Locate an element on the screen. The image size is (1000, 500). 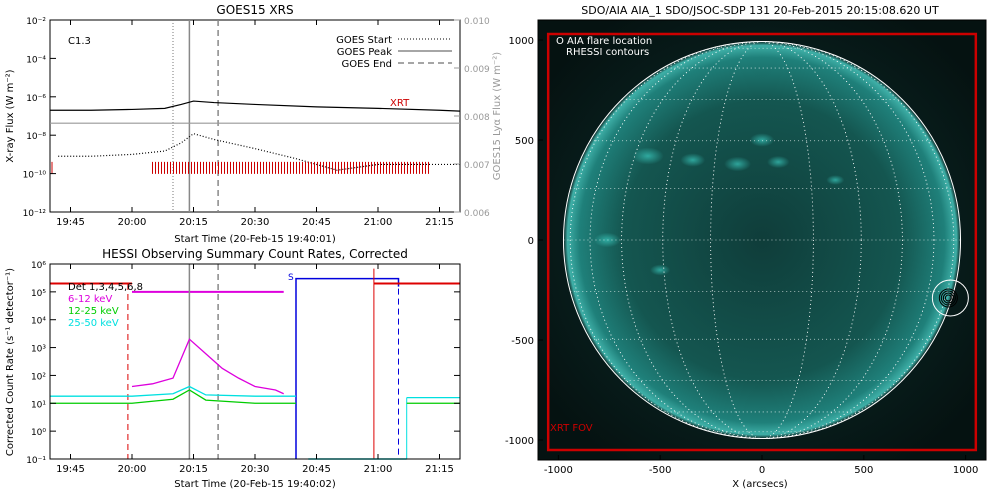
goes-y2tick-label: 0.006 is located at coordinates (477, 214).